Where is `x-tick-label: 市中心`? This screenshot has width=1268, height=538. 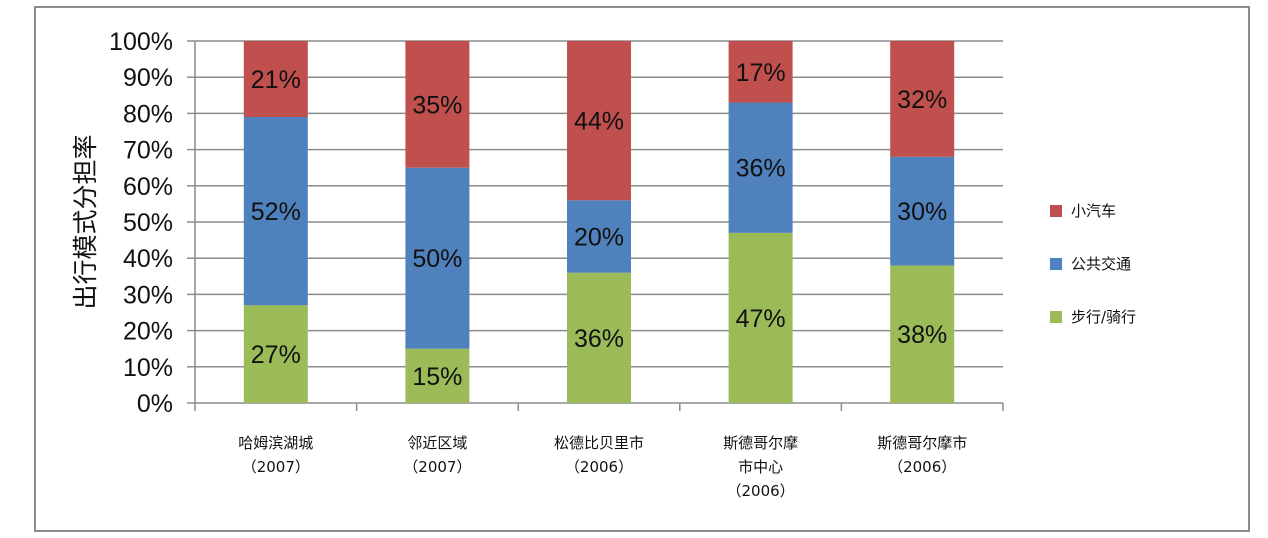 x-tick-label: 市中心 is located at coordinates (760, 467).